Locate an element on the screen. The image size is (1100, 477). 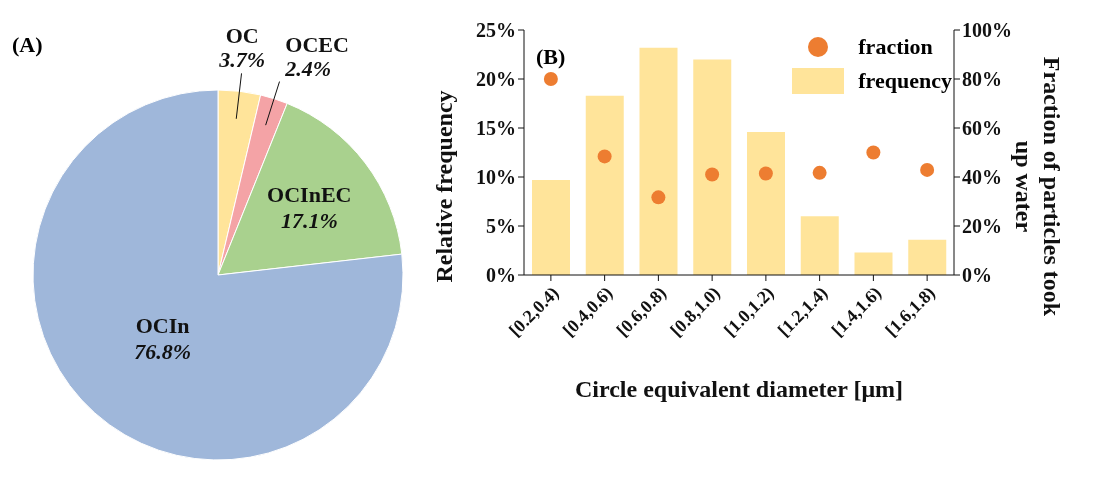
y-tick-label: 20% is located at coordinates (496, 79).